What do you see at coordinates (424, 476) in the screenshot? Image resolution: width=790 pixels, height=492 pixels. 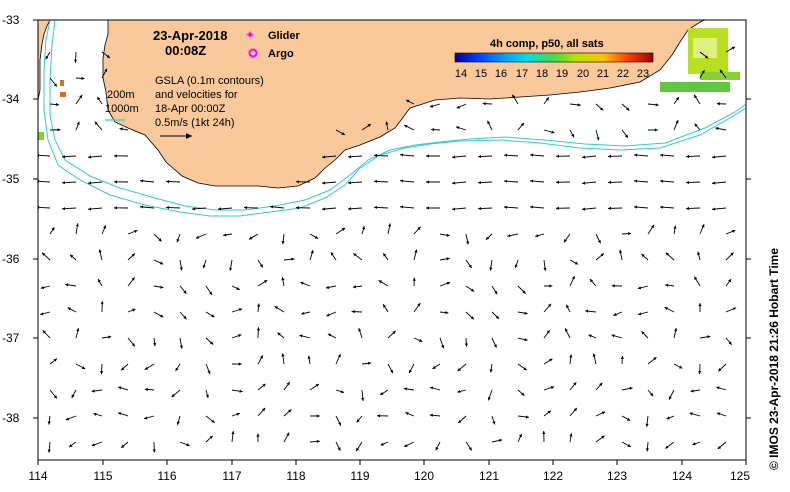 I see `x-tick-label: 120` at bounding box center [424, 476].